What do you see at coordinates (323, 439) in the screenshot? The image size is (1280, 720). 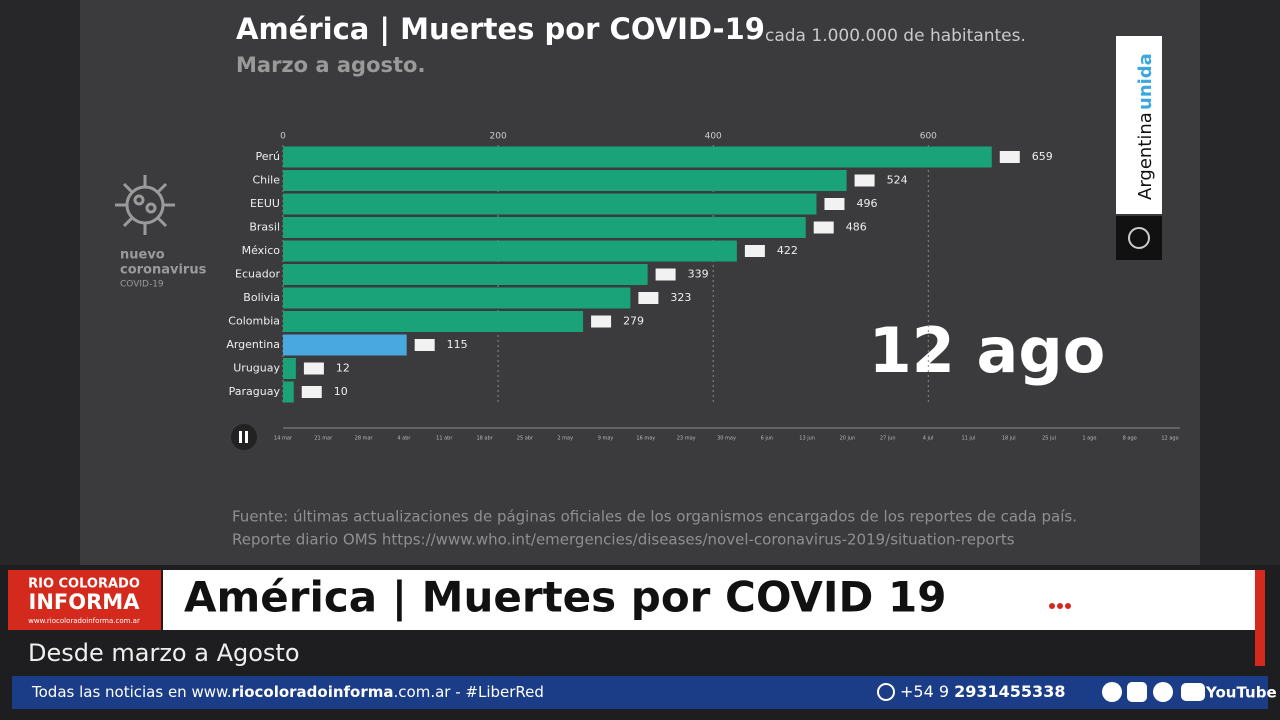 I see `timeline-label: 21 mar` at bounding box center [323, 439].